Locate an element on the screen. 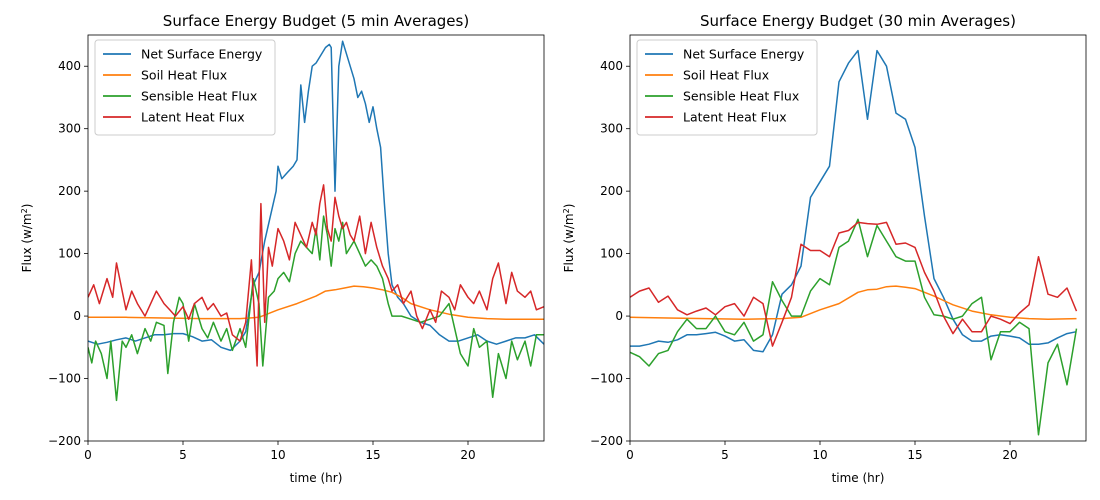 The image size is (1100, 500). chart-title: Surface Energy Budget (5 min Averages) is located at coordinates (316, 21).